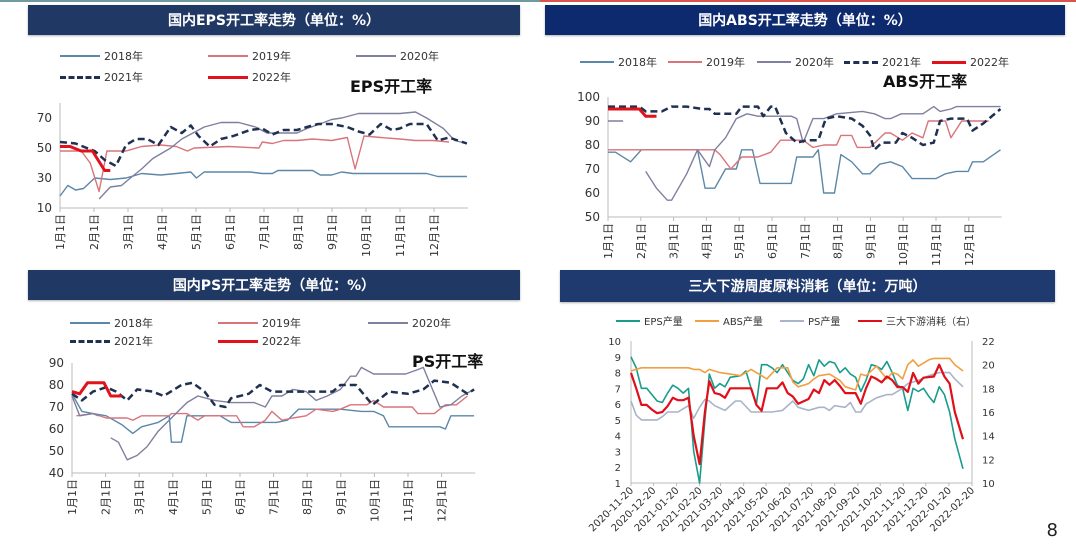 This screenshot has width=1076, height=544. Describe the element at coordinates (988, 366) in the screenshot. I see `right-y-tick-label: 20` at that location.